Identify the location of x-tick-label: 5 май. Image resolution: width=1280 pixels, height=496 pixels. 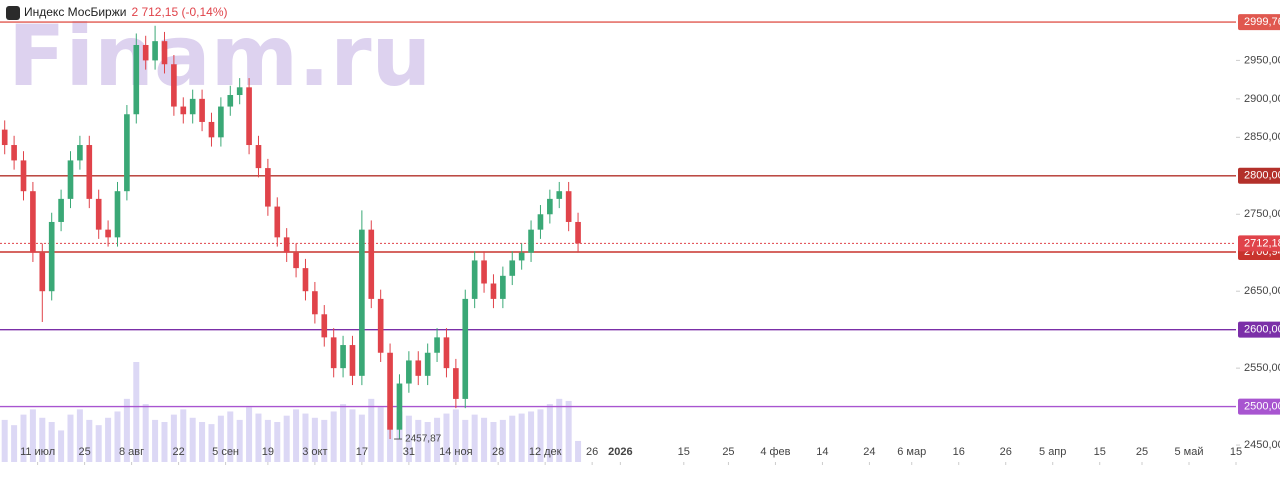
(1189, 452).